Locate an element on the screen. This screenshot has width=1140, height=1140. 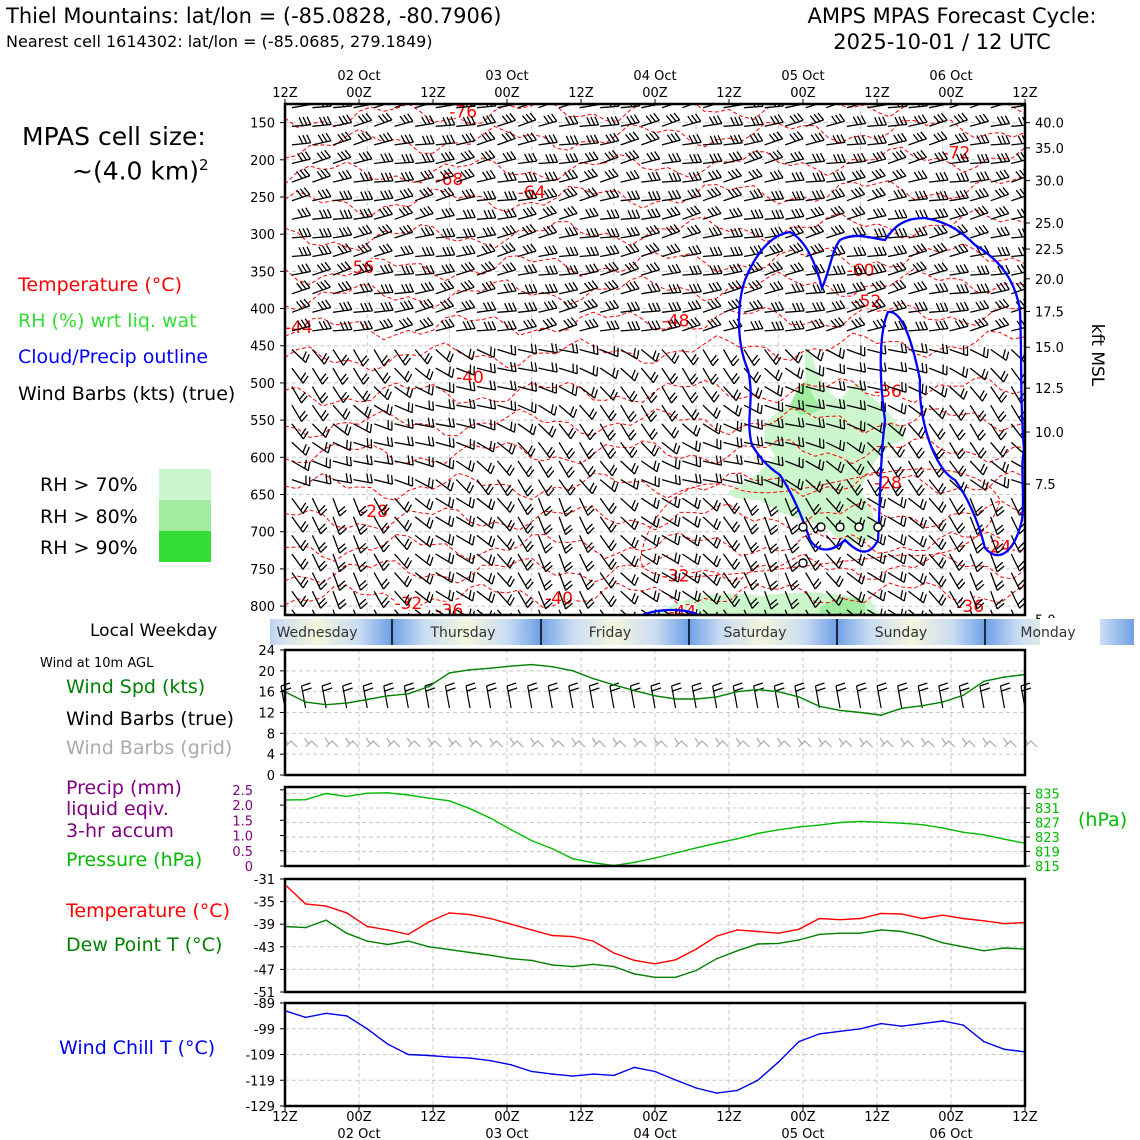
wind-ytick-label-4: 16 is located at coordinates (266, 693).